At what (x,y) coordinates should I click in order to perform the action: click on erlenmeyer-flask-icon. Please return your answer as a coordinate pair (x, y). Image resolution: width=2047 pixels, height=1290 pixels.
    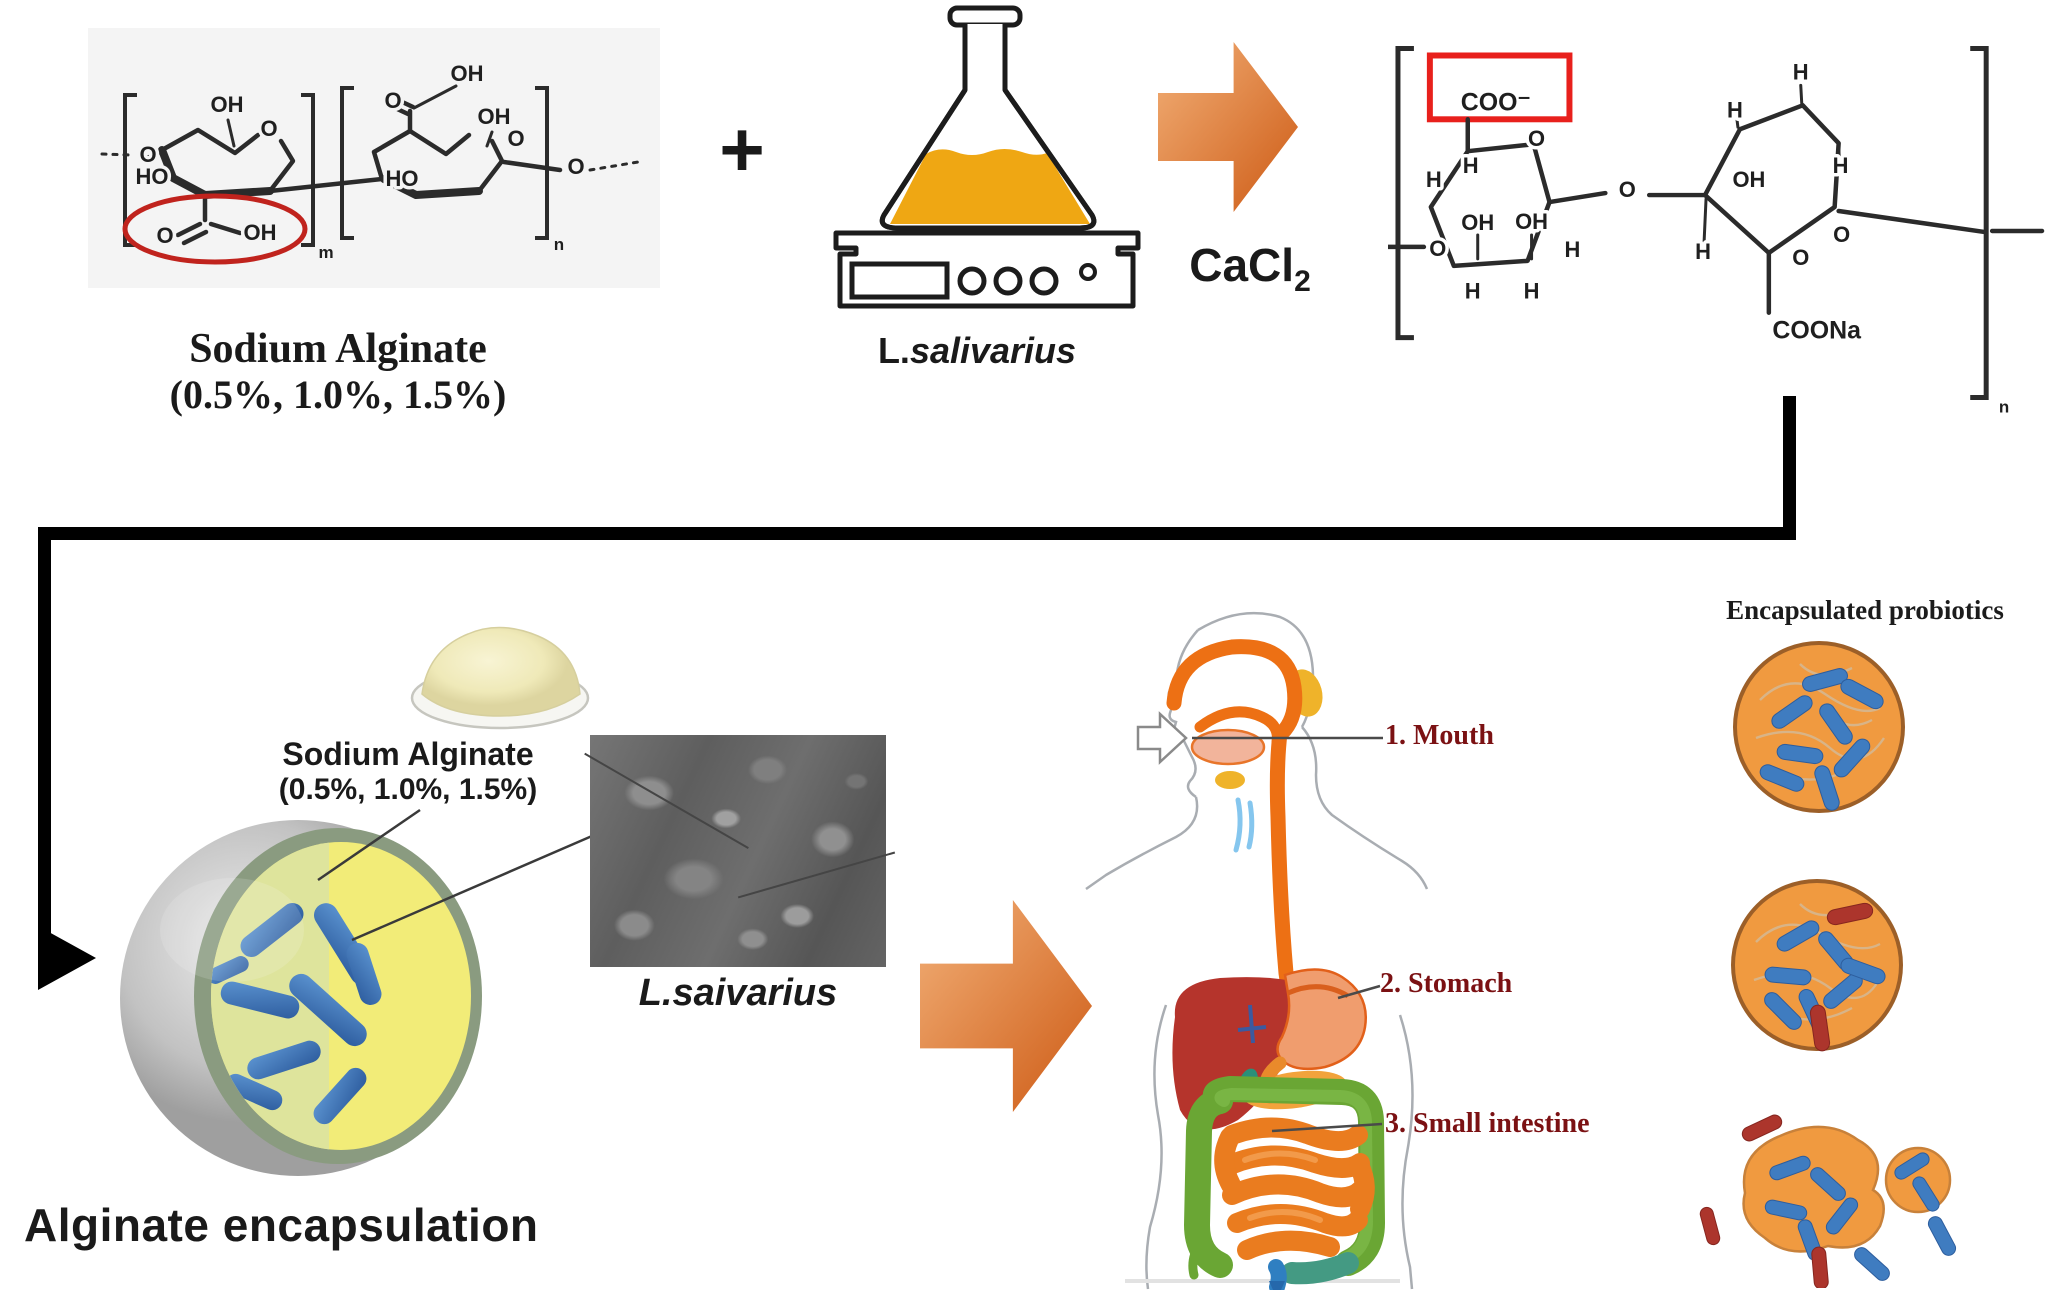
    Looking at the image, I should click on (987, 157).